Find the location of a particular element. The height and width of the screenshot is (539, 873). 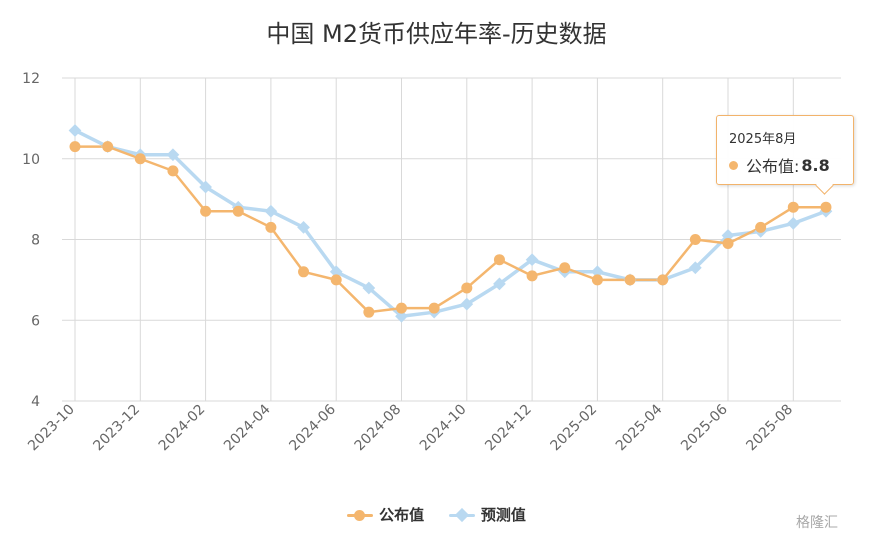

x-tick-label: 2025-08 is located at coordinates (769, 428).